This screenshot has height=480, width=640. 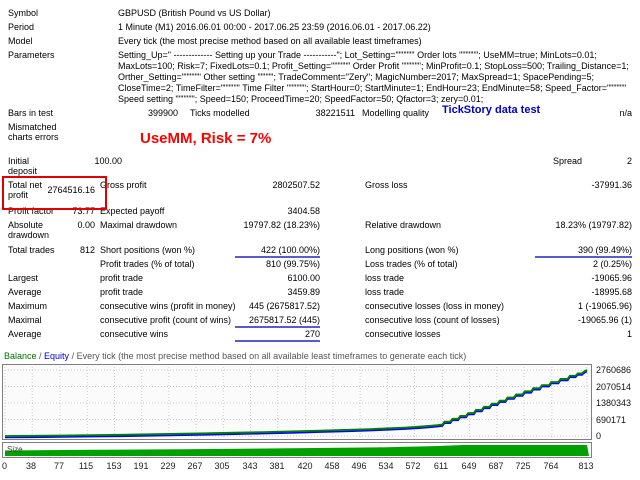 I want to click on report-label: Average, so click(x=25, y=292).